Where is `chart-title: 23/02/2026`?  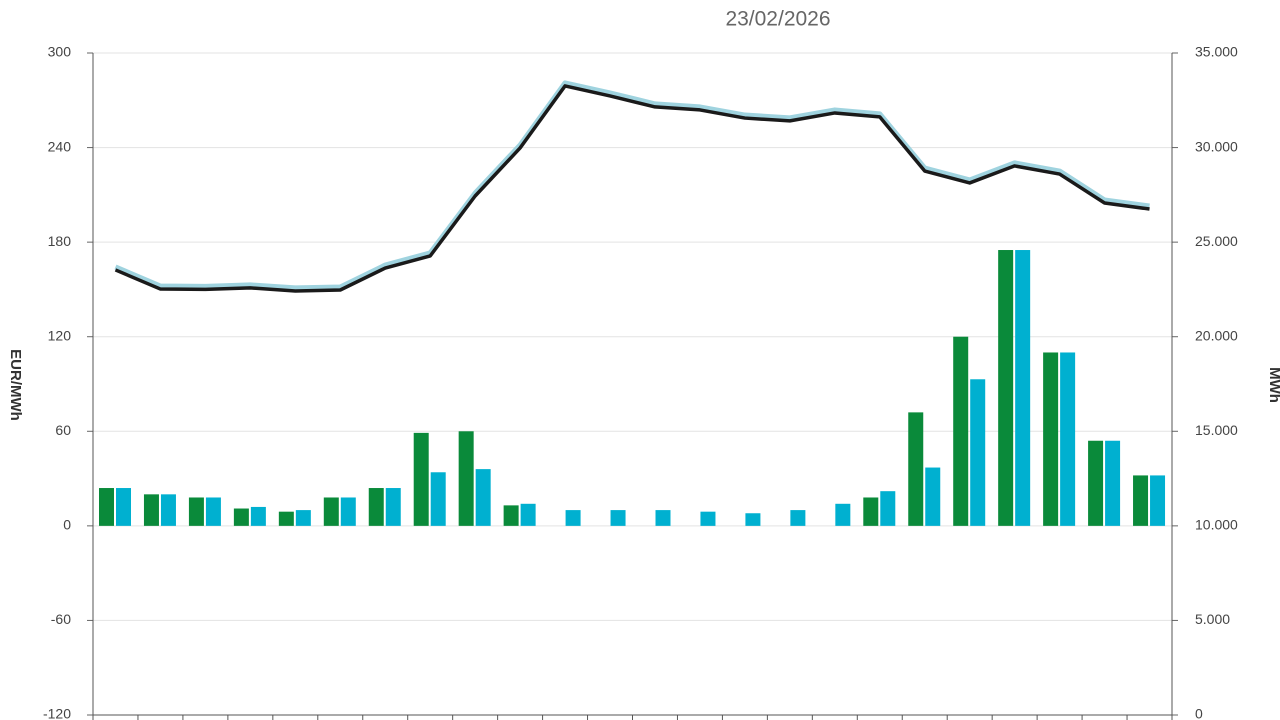 chart-title: 23/02/2026 is located at coordinates (777, 19).